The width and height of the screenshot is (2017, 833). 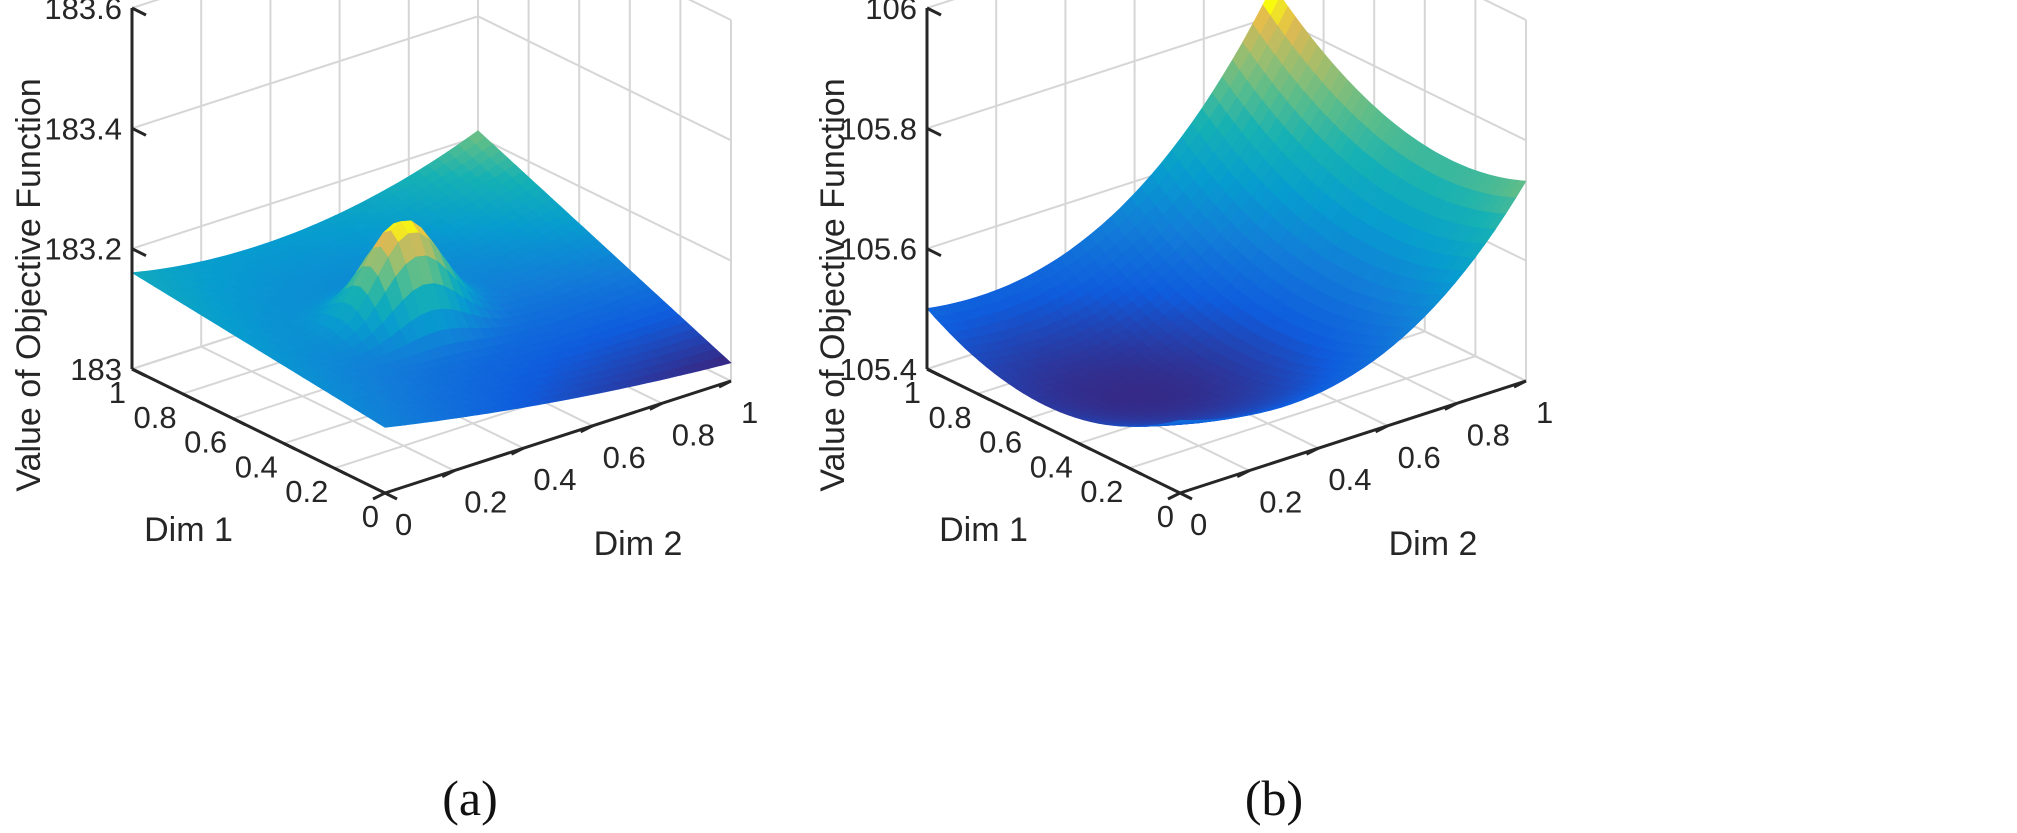 I want to click on z-tick-label: 183.6, so click(x=83, y=13).